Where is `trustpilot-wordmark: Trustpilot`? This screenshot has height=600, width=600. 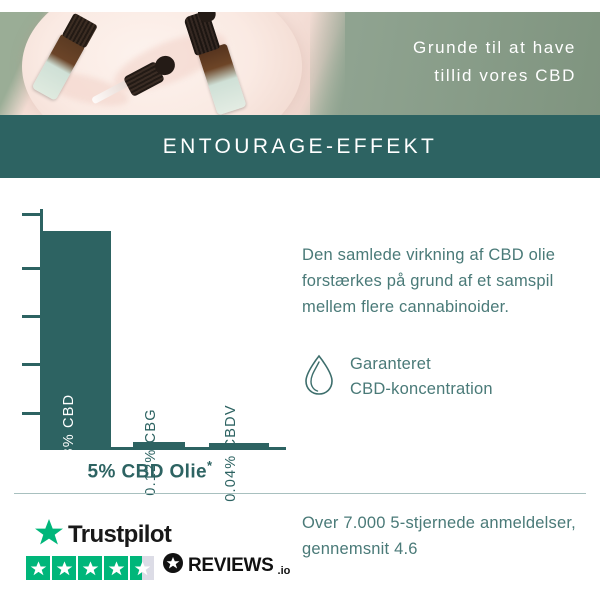
trustpilot-wordmark: Trustpilot is located at coordinates (160, 535).